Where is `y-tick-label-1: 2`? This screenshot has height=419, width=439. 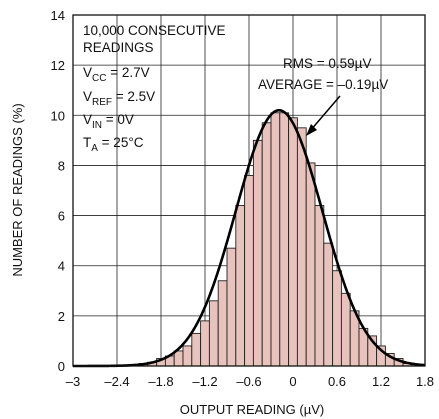 y-tick-label-1: 2 is located at coordinates (61, 316).